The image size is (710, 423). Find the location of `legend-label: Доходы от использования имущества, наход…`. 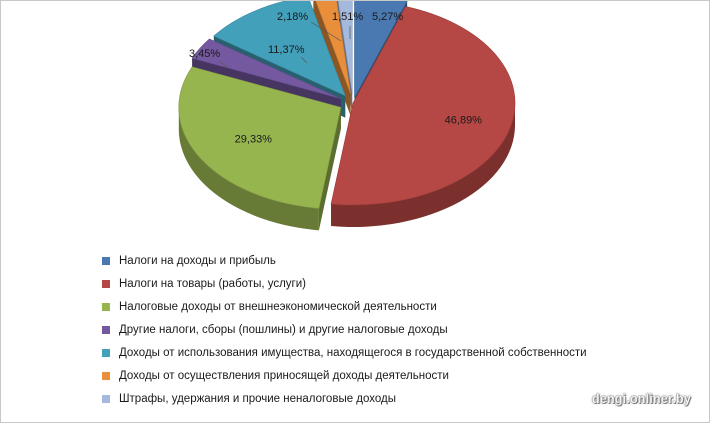

legend-label: Доходы от использования имущества, наход… is located at coordinates (353, 352).